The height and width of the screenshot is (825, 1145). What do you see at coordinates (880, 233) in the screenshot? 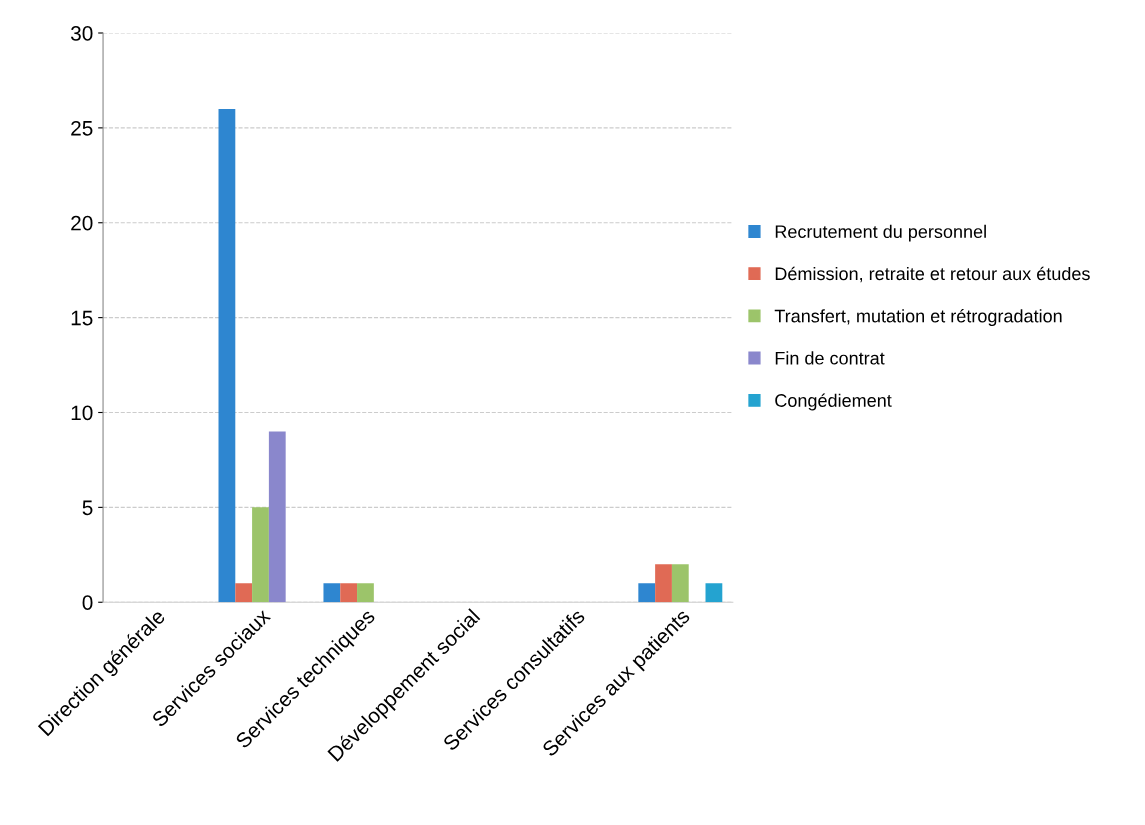
I see `legend-label: Recrutement du personnel` at bounding box center [880, 233].